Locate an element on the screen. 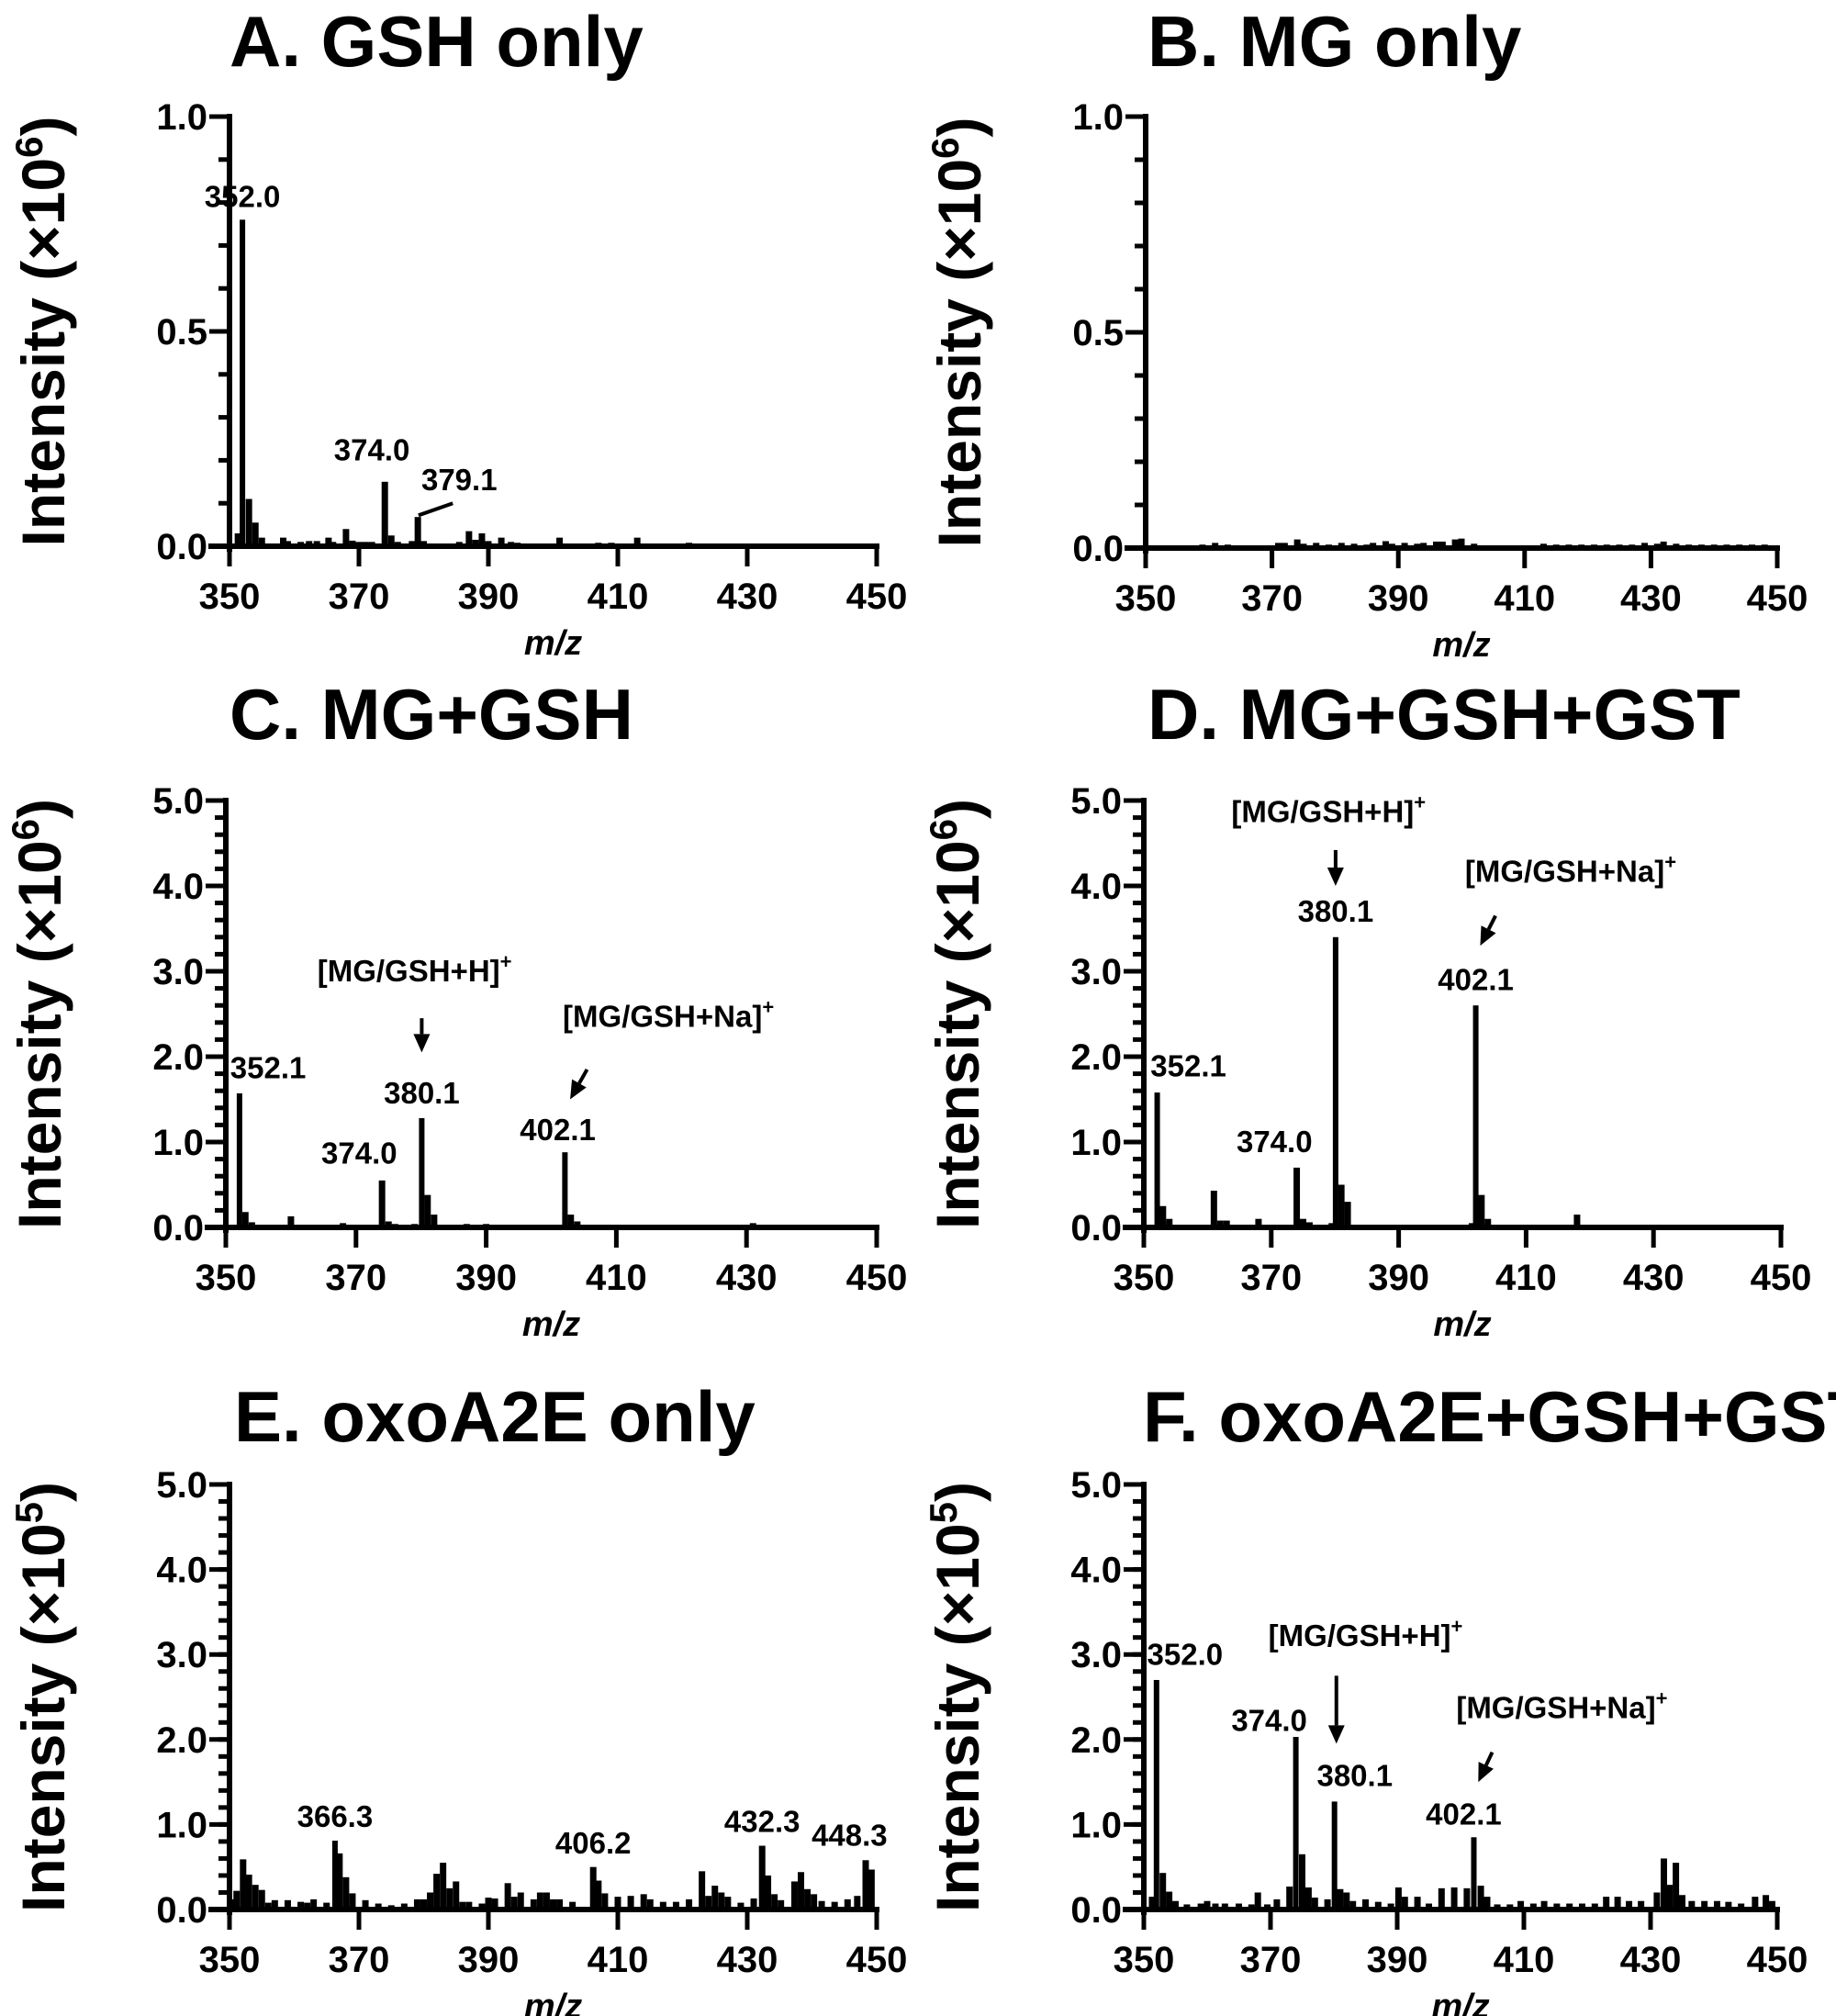  peak-label: 406.2 is located at coordinates (593, 1843).